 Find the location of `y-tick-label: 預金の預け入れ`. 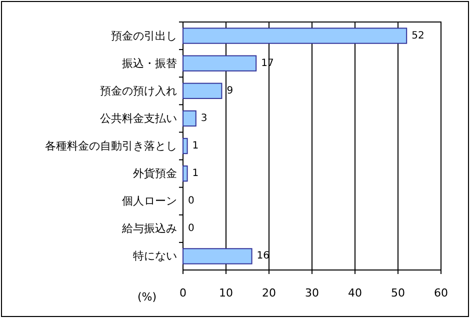

y-tick-label: 預金の預け入れ is located at coordinates (138, 91).